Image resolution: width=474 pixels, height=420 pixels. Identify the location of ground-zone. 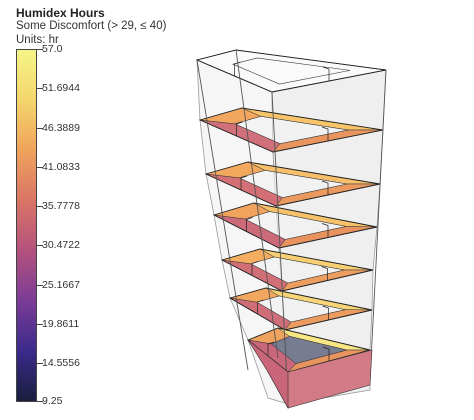
(268, 374).